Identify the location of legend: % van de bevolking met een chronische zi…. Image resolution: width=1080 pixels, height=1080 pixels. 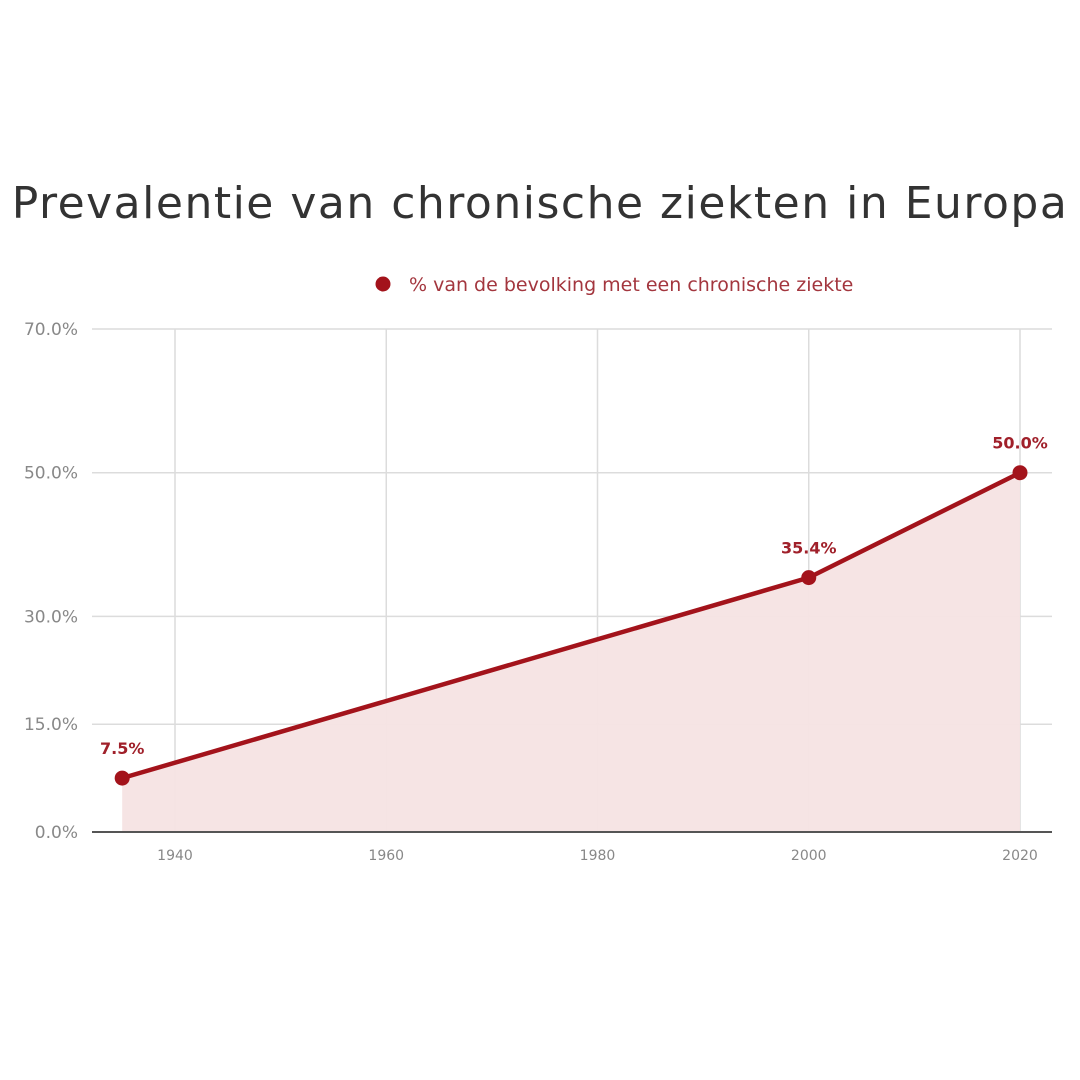
(614, 285).